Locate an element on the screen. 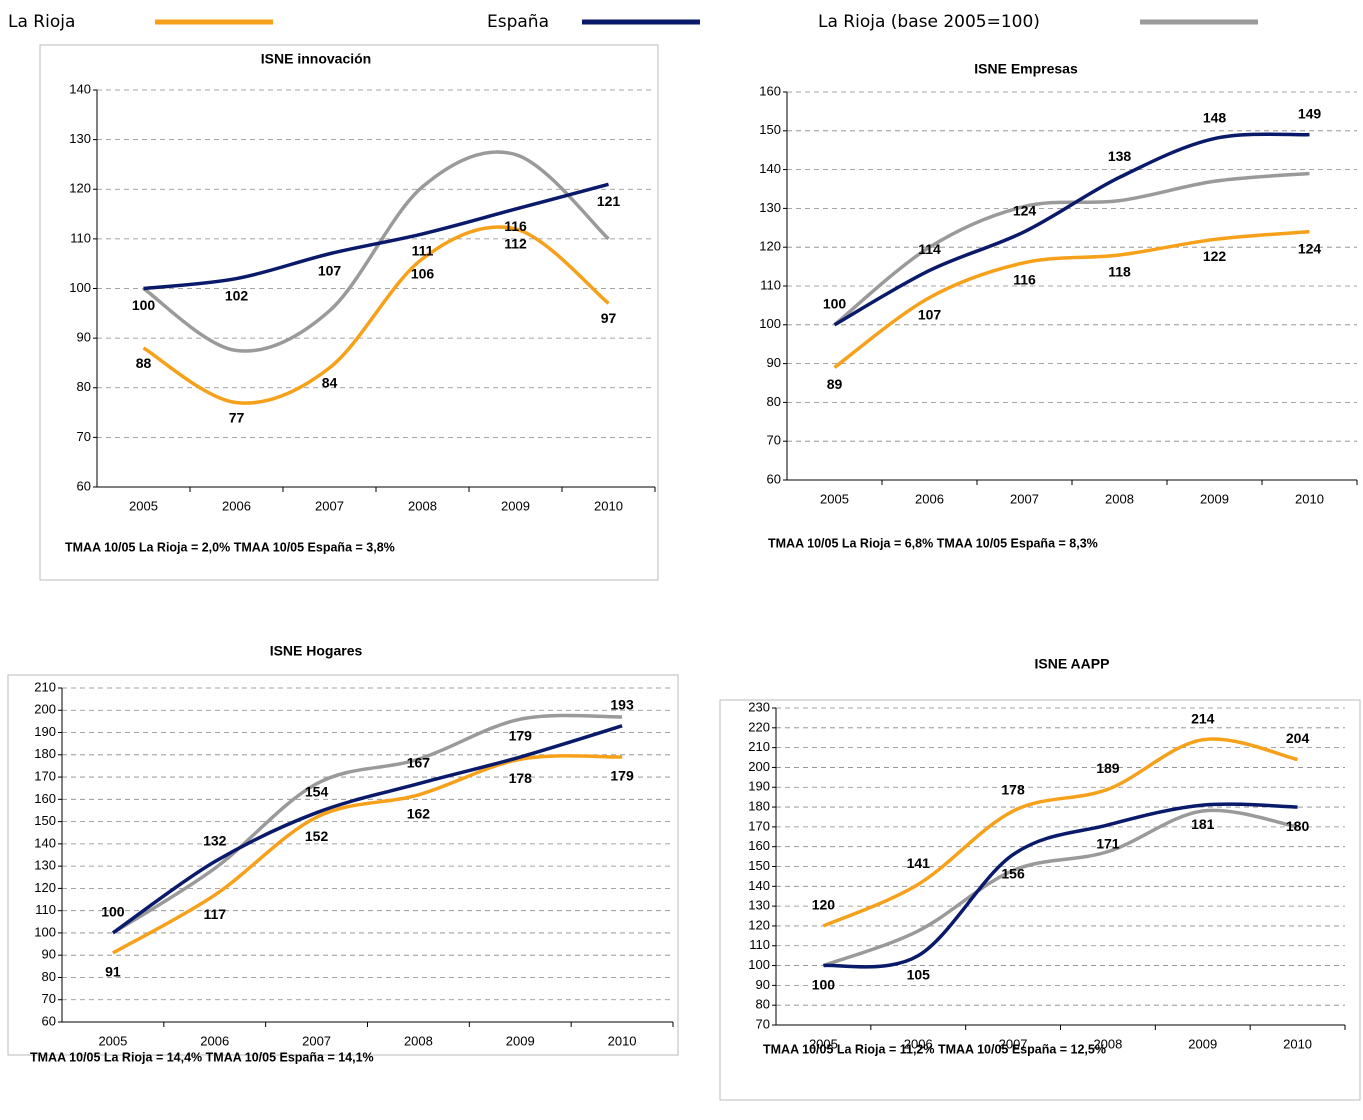 The height and width of the screenshot is (1120, 1363). legend-label: La Rioja (base 2005=100) is located at coordinates (929, 22).